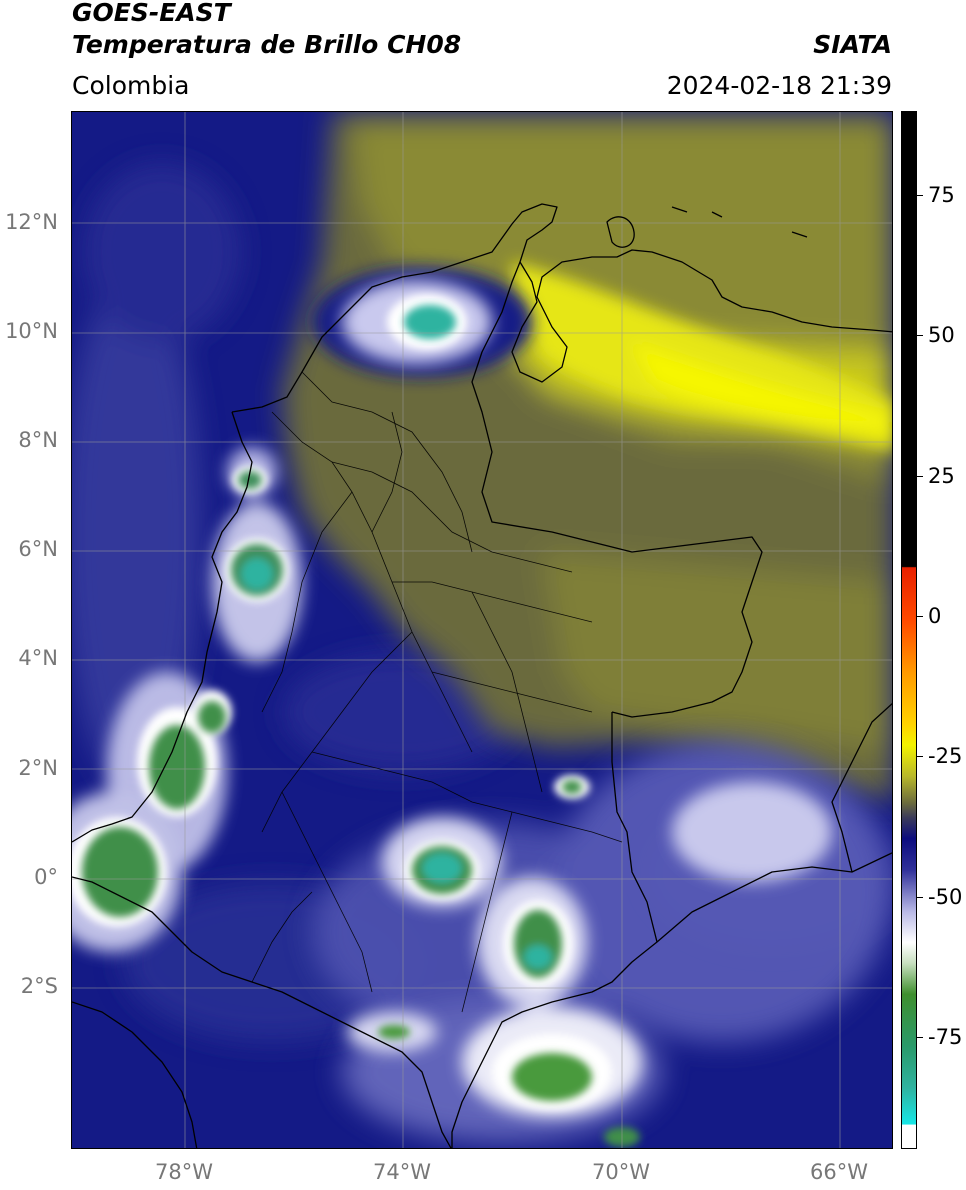 Image resolution: width=966 pixels, height=1190 pixels. What do you see at coordinates (941, 335) in the screenshot?
I see `colorbar-tick-label: 50` at bounding box center [941, 335].